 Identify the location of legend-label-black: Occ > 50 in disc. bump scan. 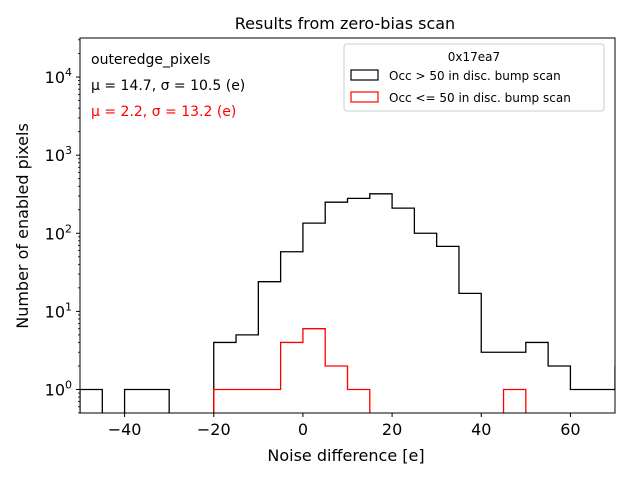
(475, 76).